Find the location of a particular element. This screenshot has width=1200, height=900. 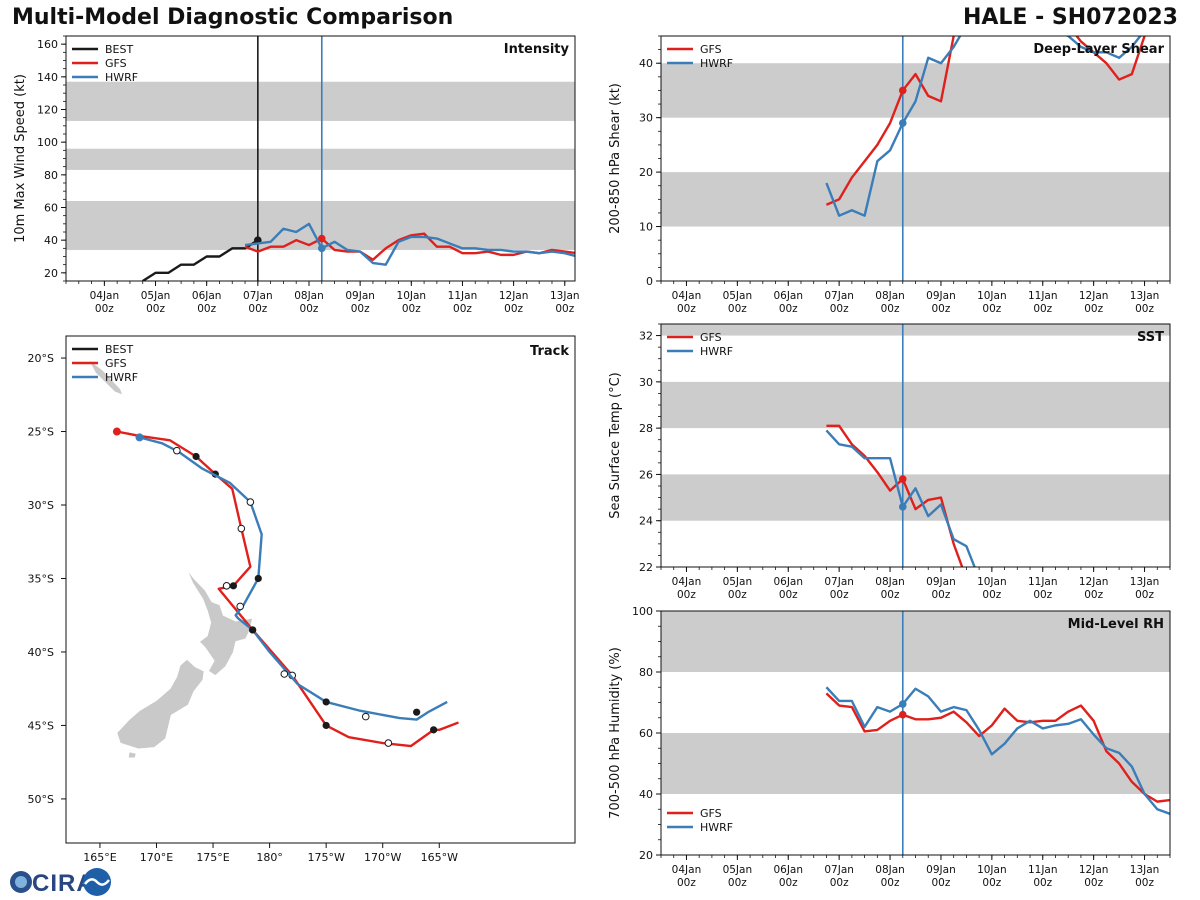

track-start-hwrf is located at coordinates (139, 437).